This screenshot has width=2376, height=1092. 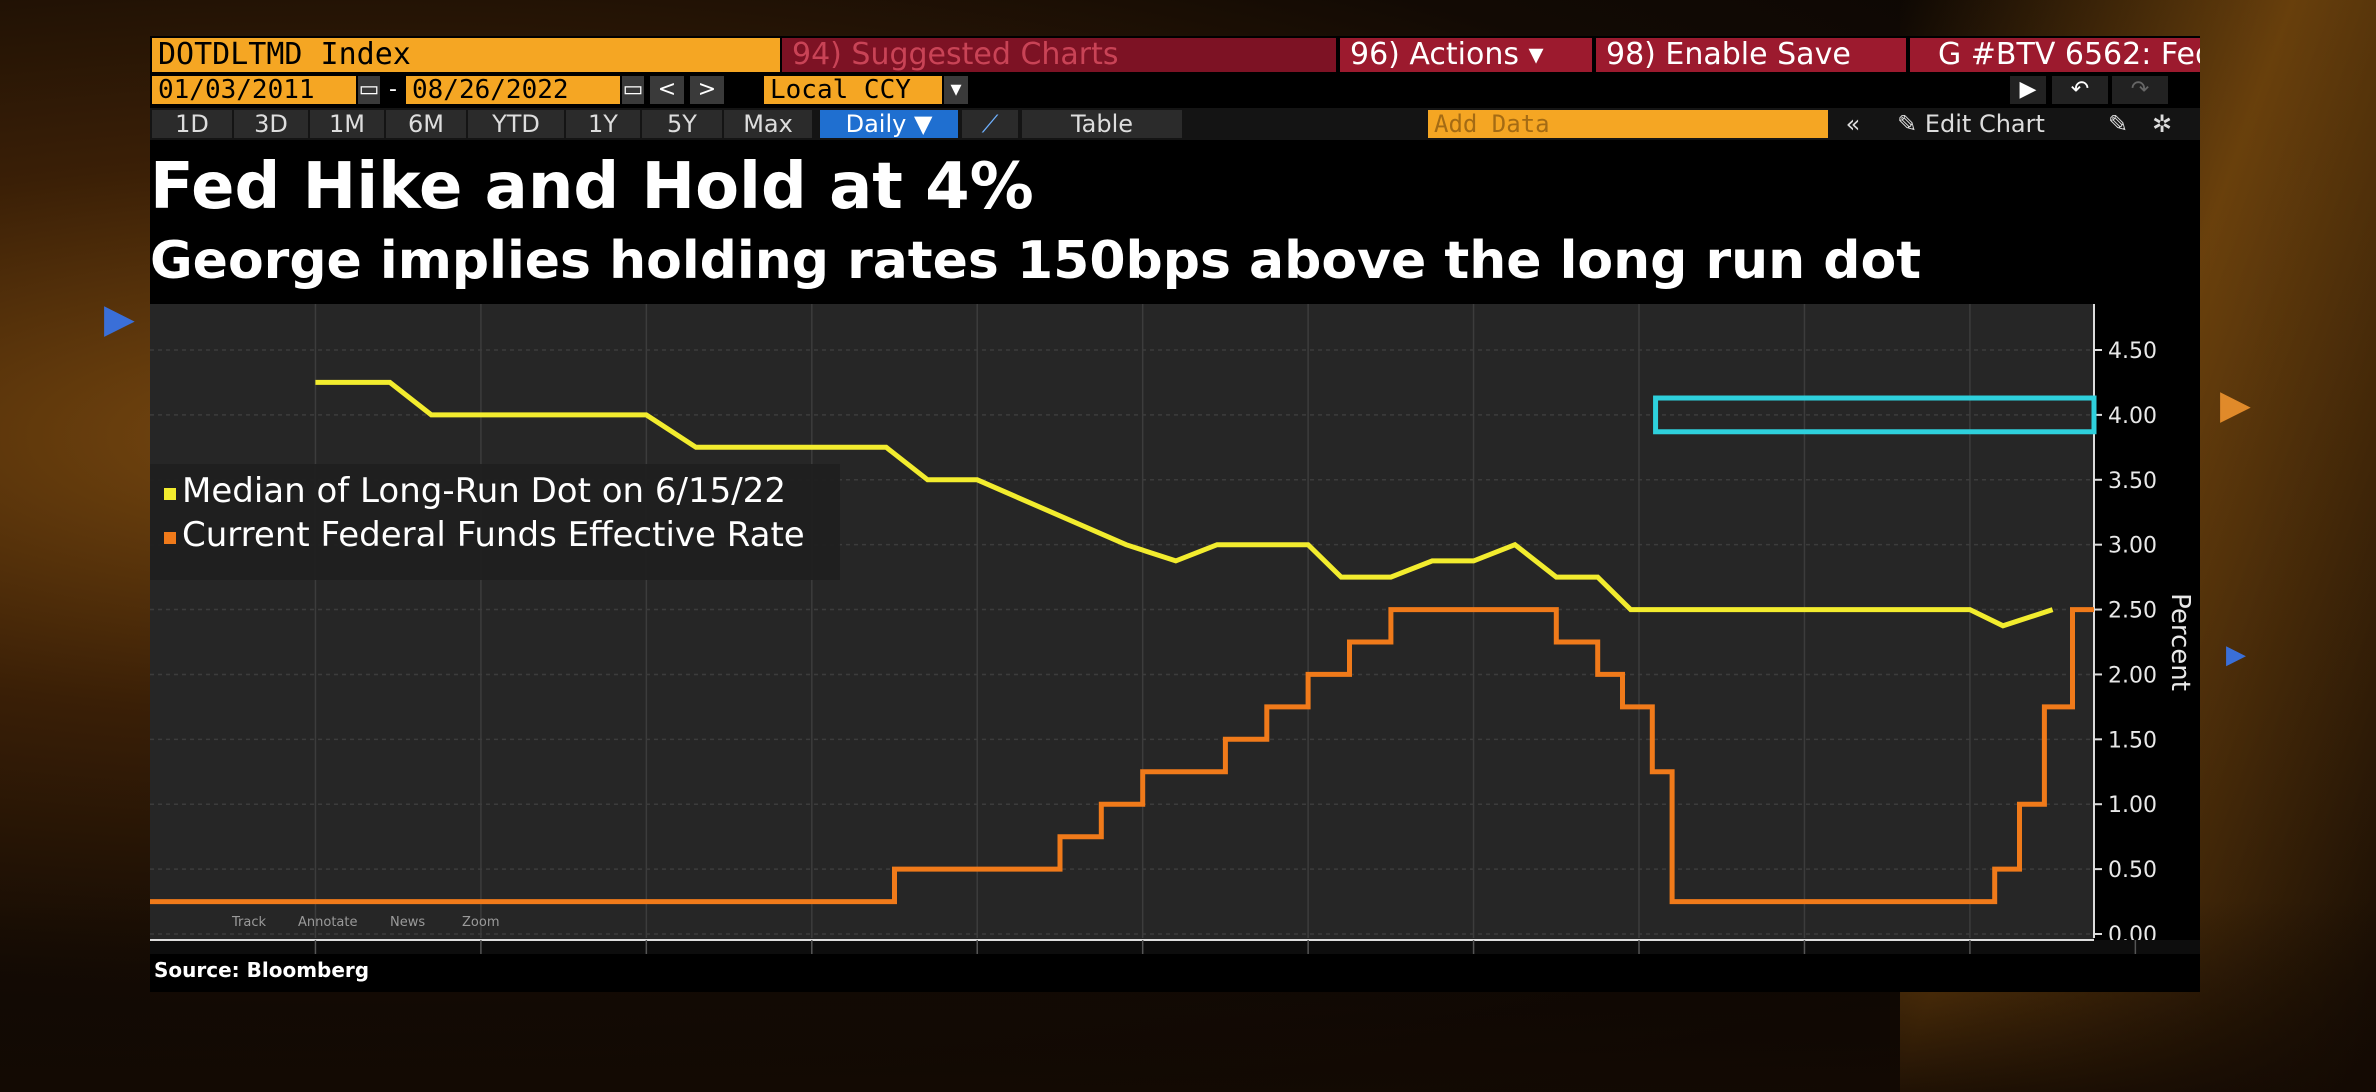 What do you see at coordinates (1628, 124) in the screenshot?
I see `add-data-input: Add Data` at bounding box center [1628, 124].